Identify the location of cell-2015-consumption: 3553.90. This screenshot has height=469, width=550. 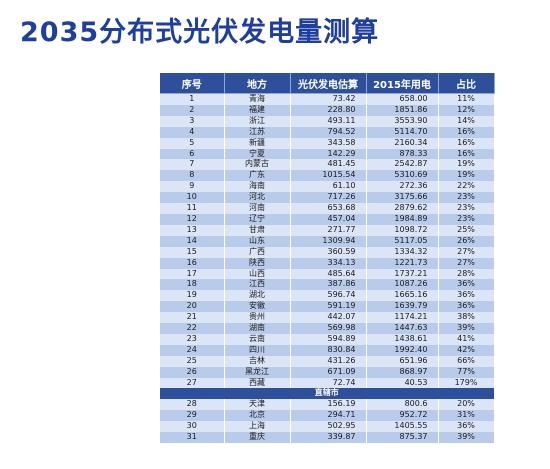
(402, 121).